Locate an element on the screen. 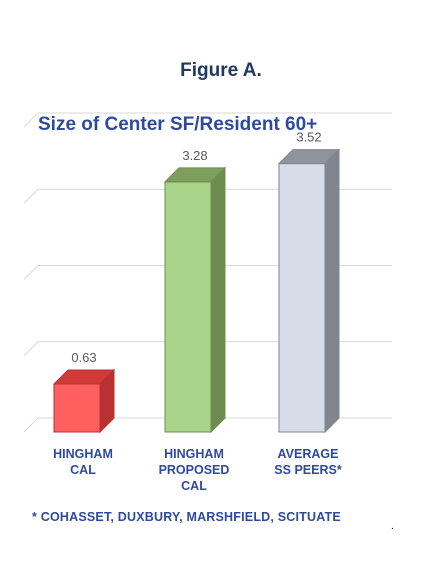 Image resolution: width=442 pixels, height=580 pixels. category-label-line: SS PEERS* is located at coordinates (308, 470).